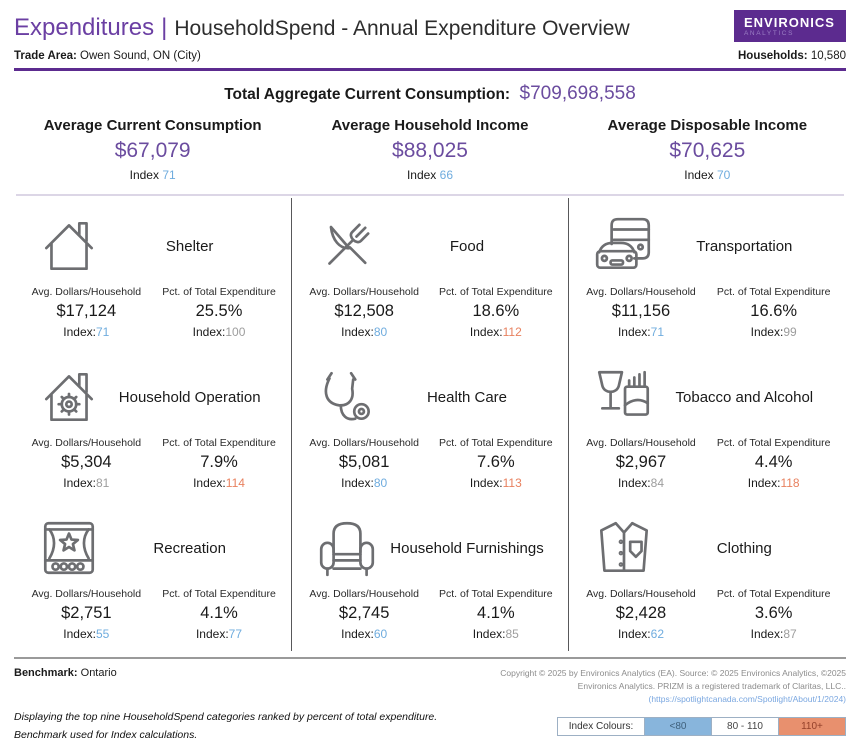  I want to click on stat-value: 4.4%, so click(773, 462).